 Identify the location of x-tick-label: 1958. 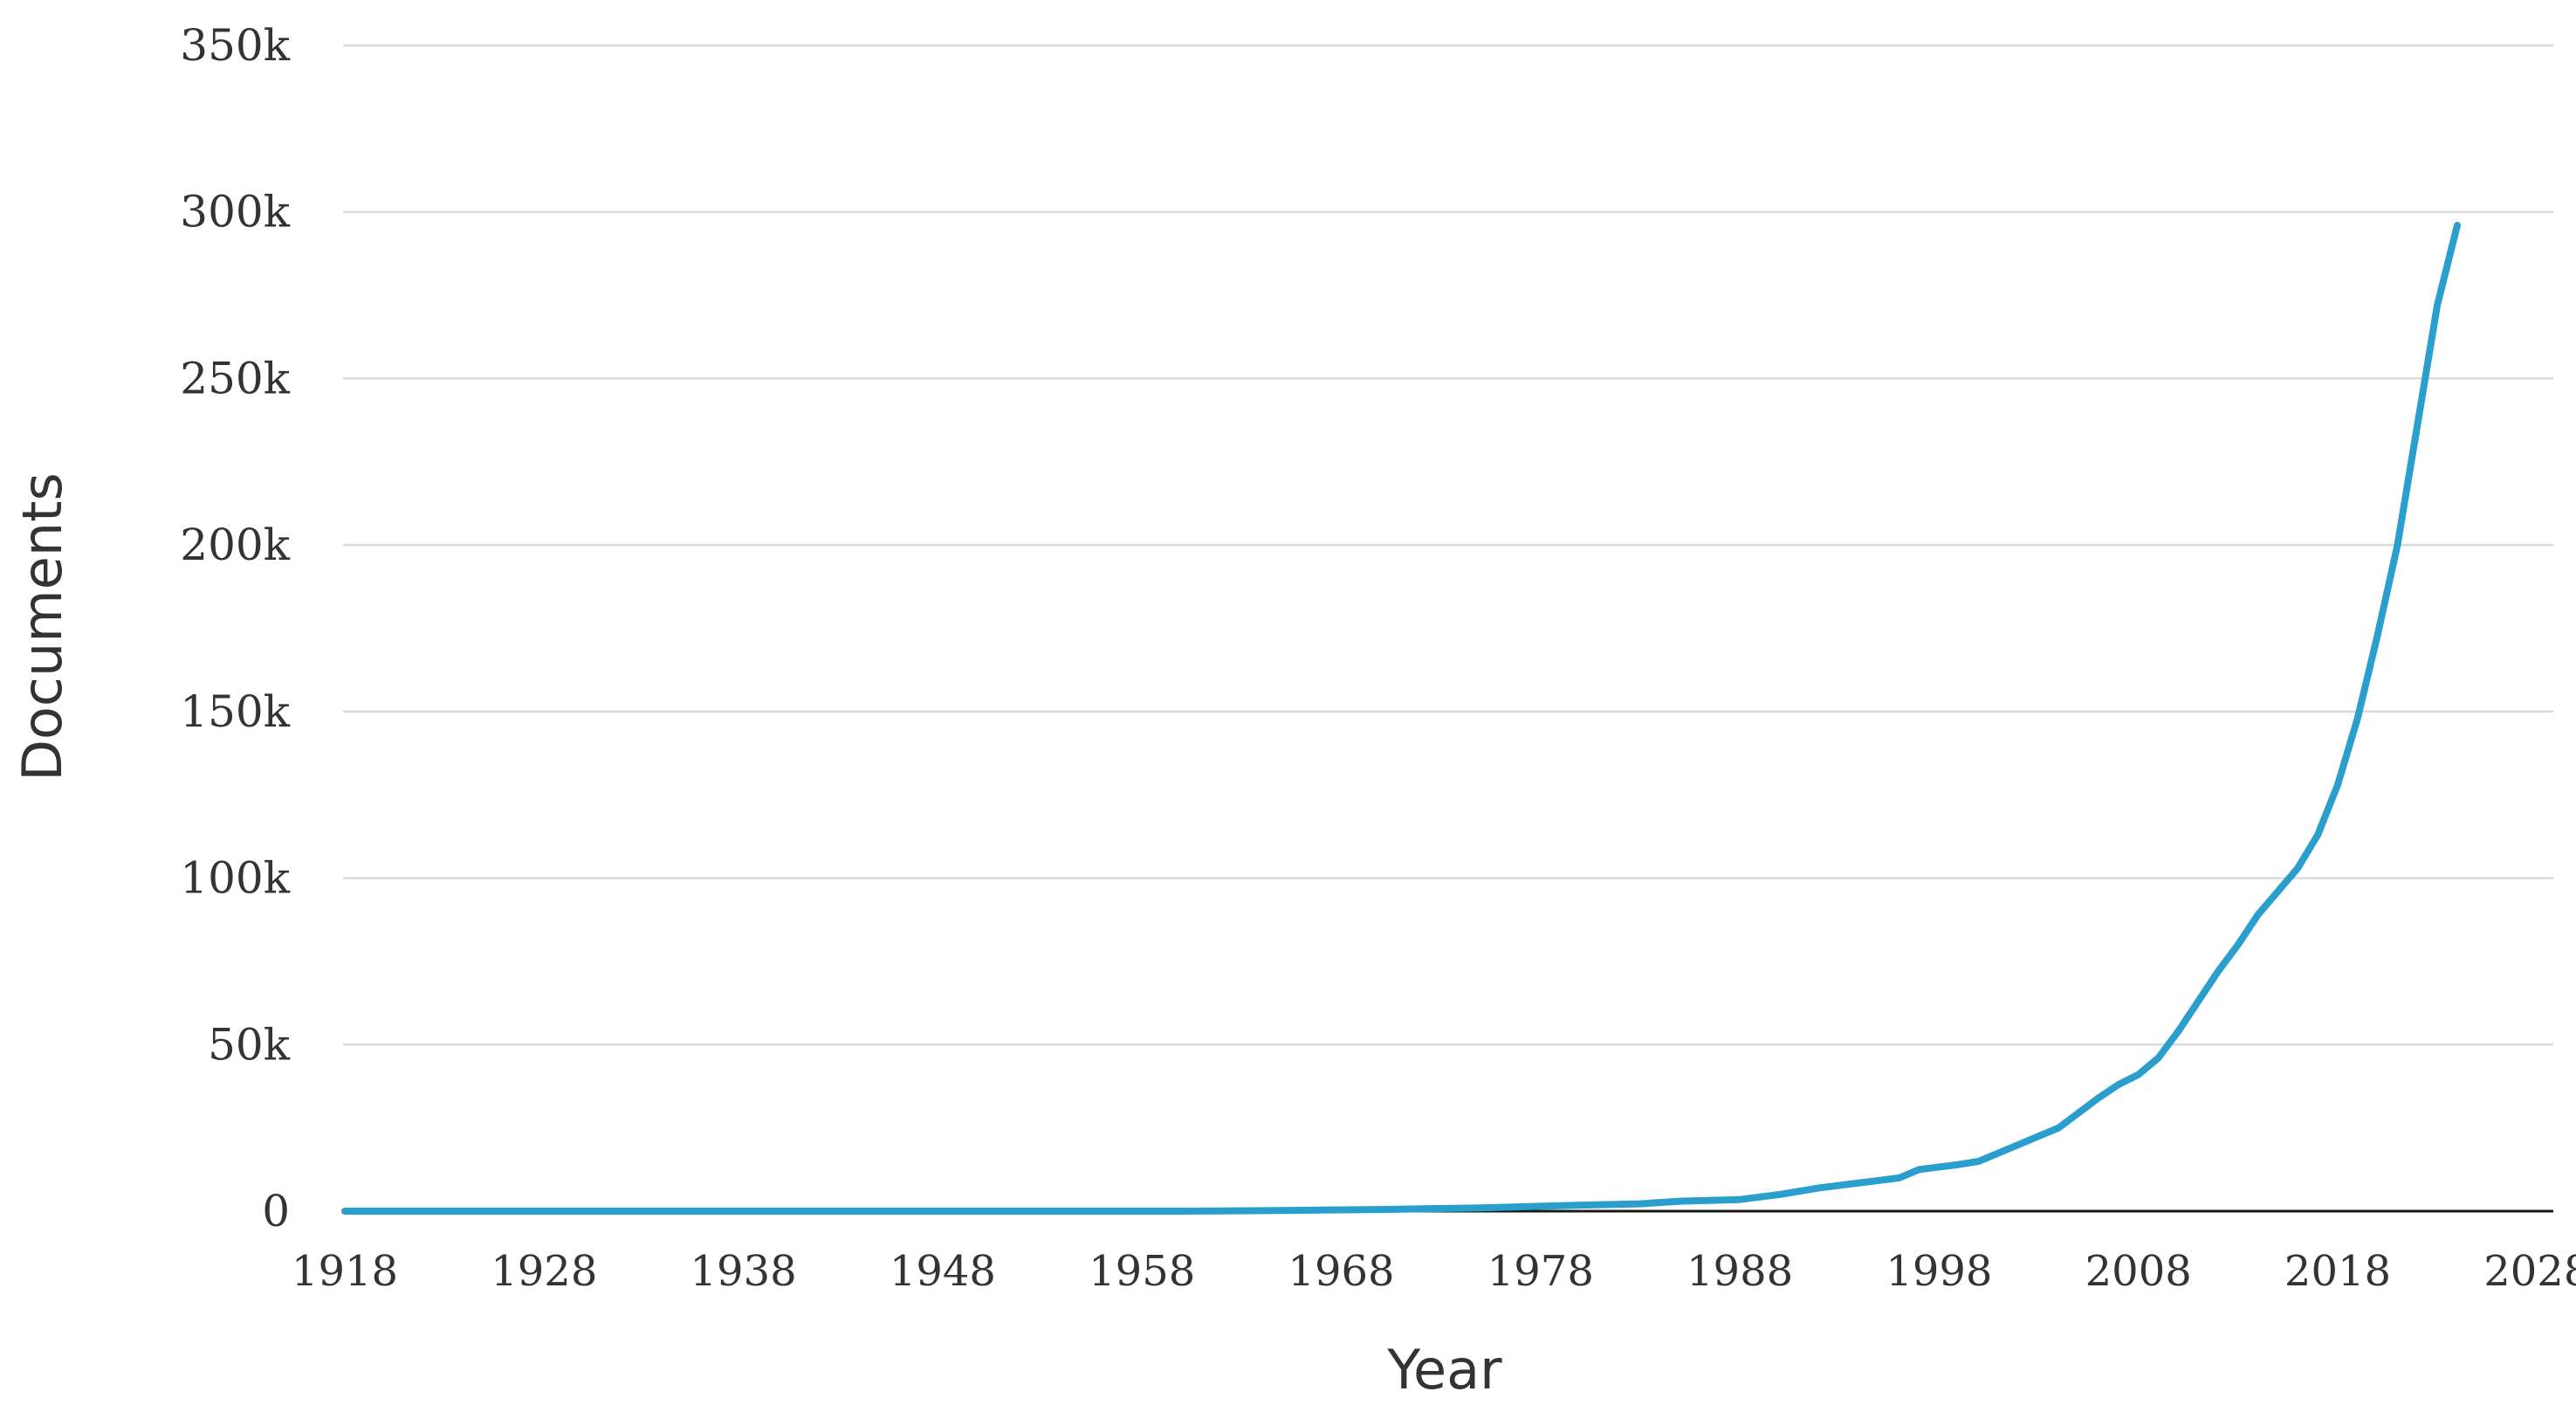
(1142, 1271).